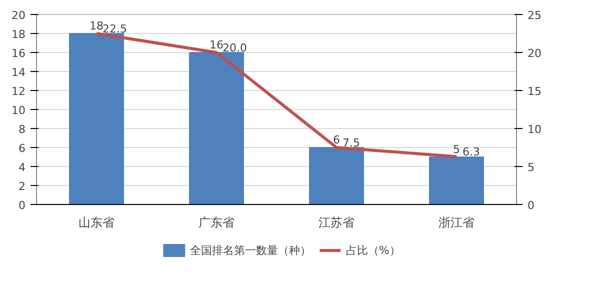 The height and width of the screenshot is (302, 591). I want to click on legend-label: 占比（%）, so click(373, 250).